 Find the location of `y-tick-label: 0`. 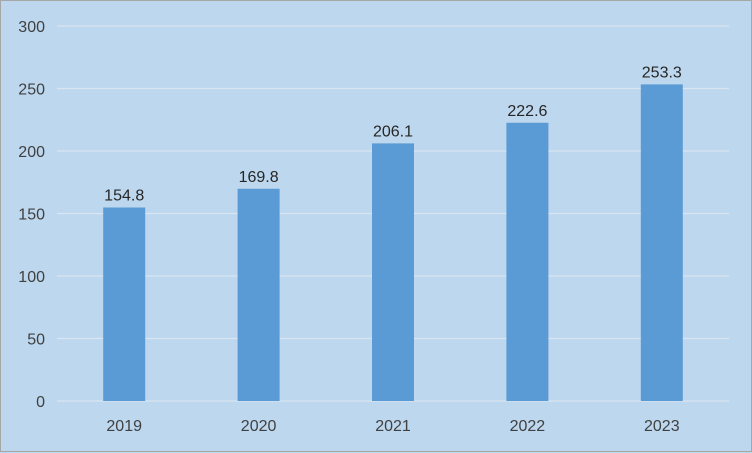

y-tick-label: 0 is located at coordinates (40, 402).